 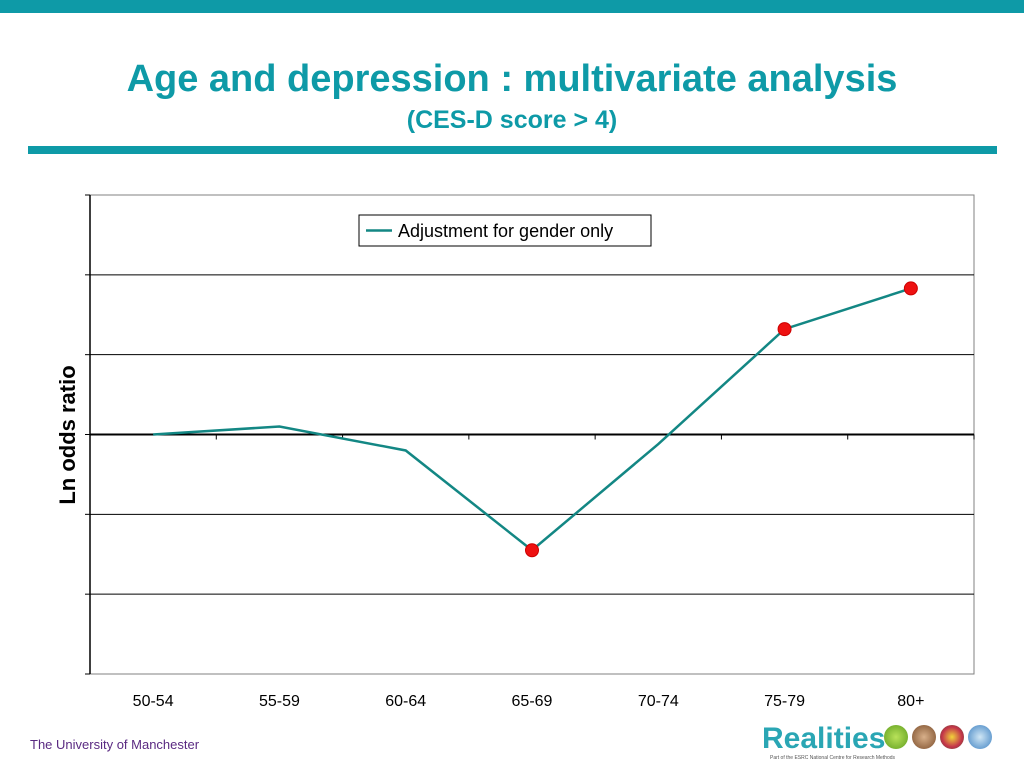 I want to click on slide-subtitle: (CES-D score > 4), so click(x=512, y=120).